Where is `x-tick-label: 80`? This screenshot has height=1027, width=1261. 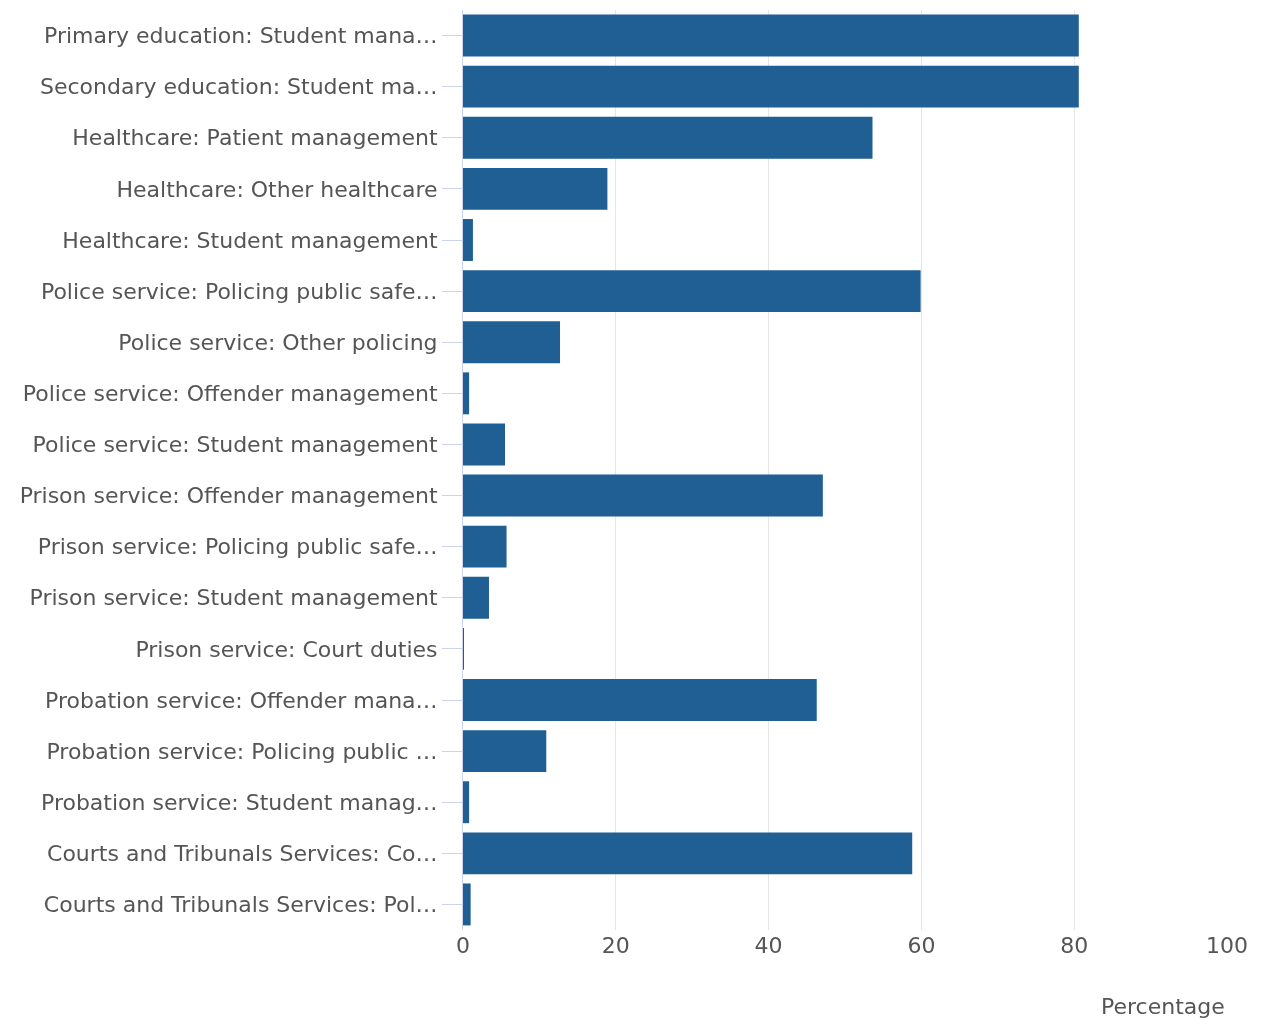 x-tick-label: 80 is located at coordinates (1074, 945).